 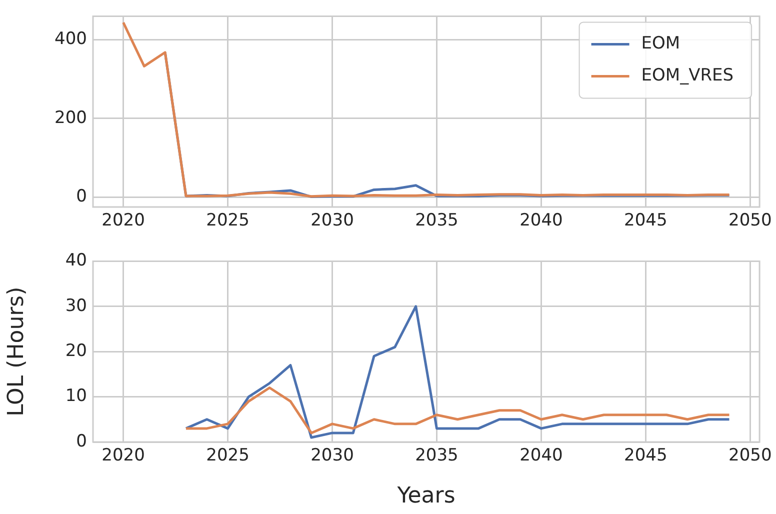 What do you see at coordinates (687, 76) in the screenshot?
I see `legend-label: EOM_VRES` at bounding box center [687, 76].